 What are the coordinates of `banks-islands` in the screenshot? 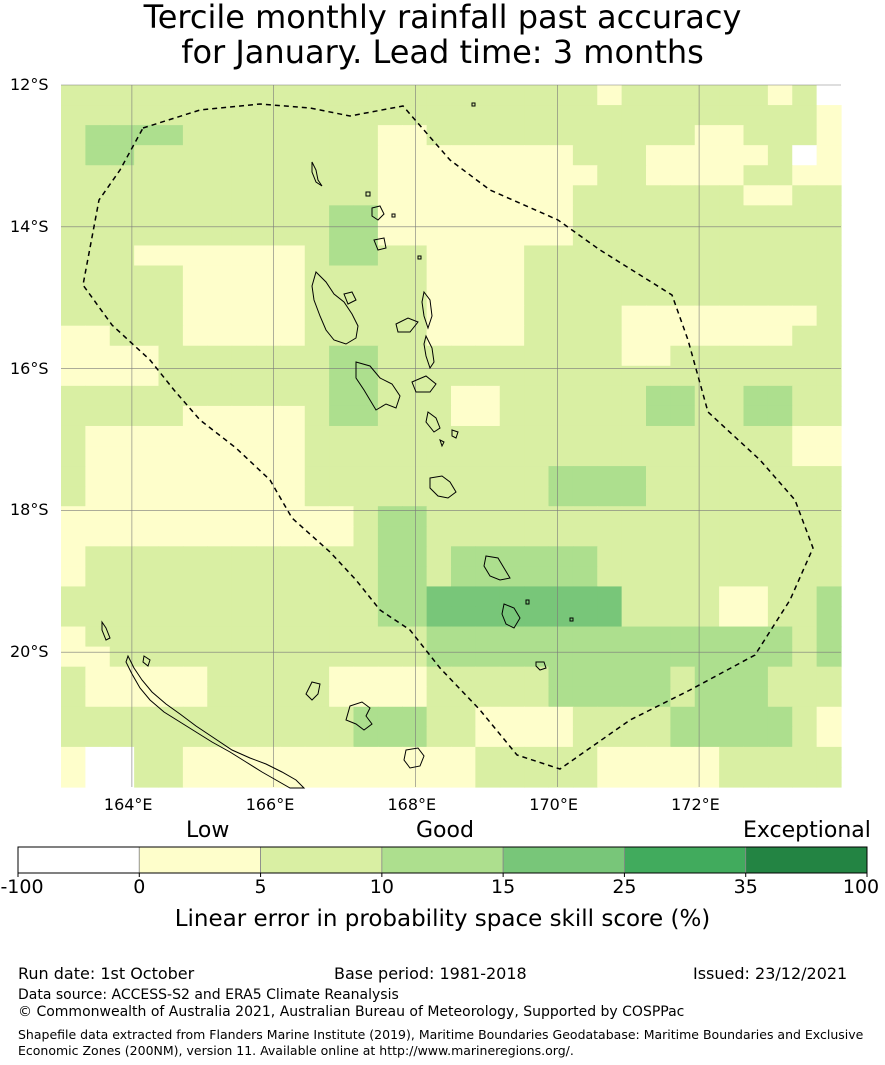 It's located at (378, 213).